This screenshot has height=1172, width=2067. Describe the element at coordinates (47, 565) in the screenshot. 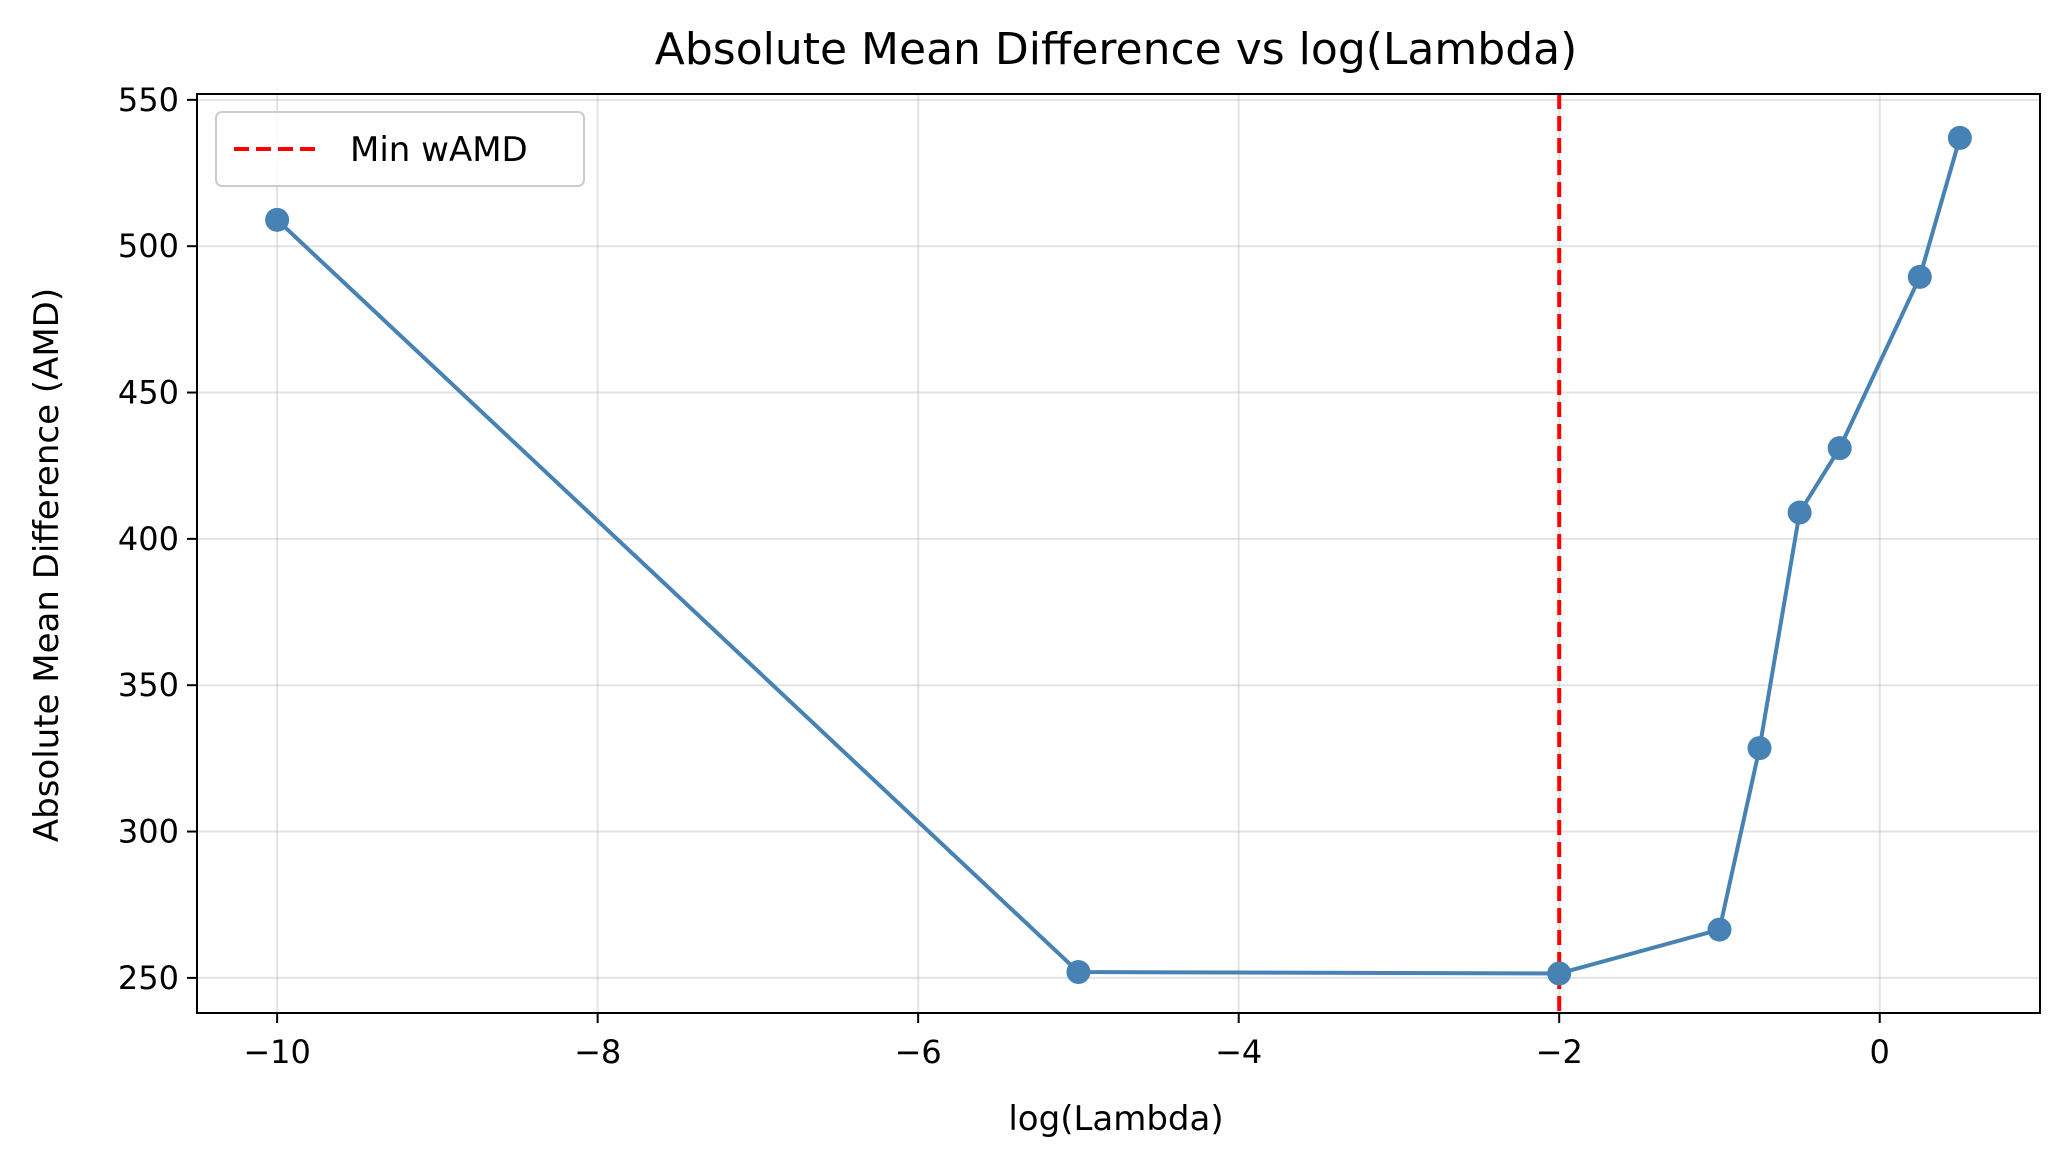

I see `y-axis-label: Absolute Mean Difference (AMD)` at that location.